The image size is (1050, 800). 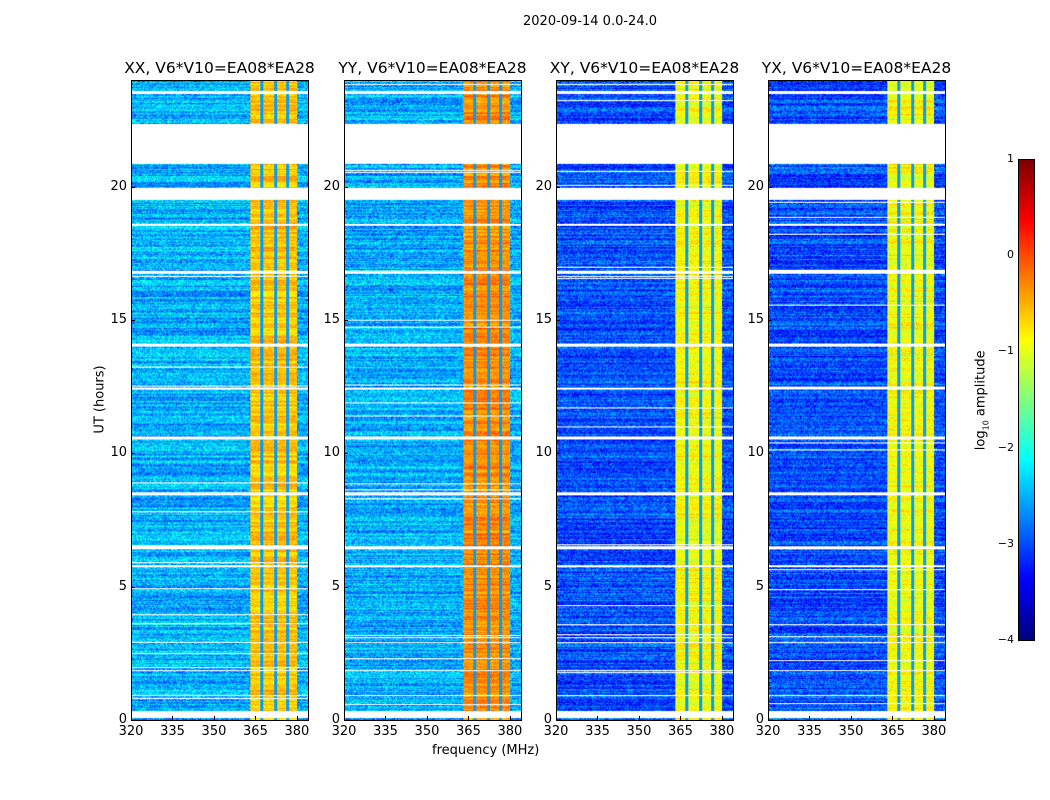 I want to click on panel-title: XY, V6*V10=EA08*EA28, so click(x=644, y=68).